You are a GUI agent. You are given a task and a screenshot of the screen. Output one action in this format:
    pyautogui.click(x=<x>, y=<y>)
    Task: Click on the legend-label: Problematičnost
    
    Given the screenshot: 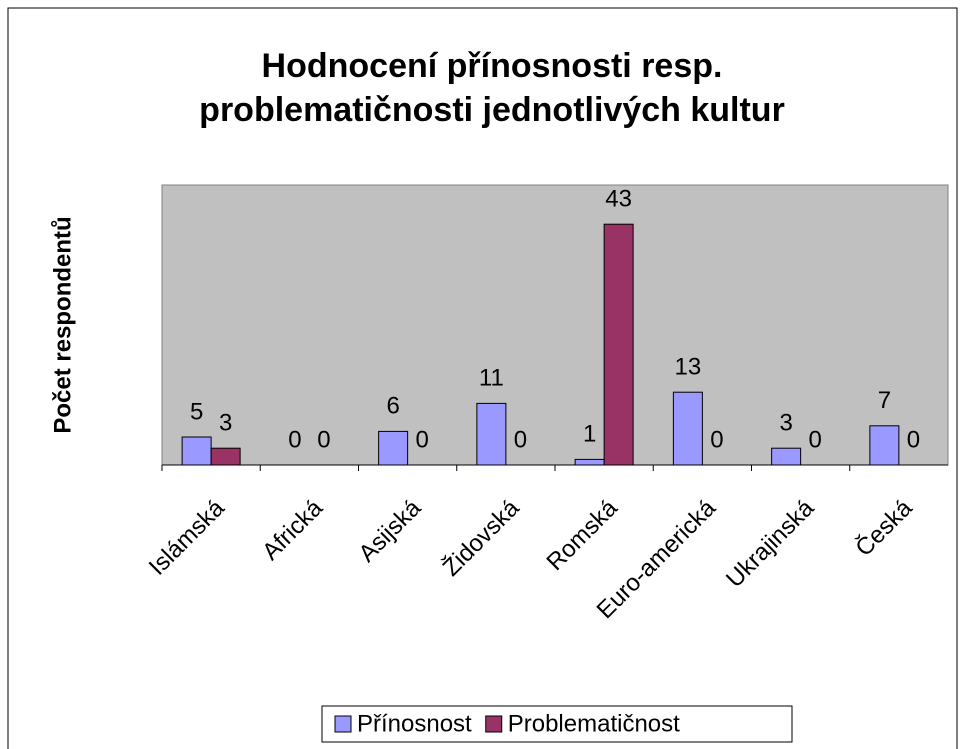 What is the action you would take?
    pyautogui.click(x=594, y=723)
    